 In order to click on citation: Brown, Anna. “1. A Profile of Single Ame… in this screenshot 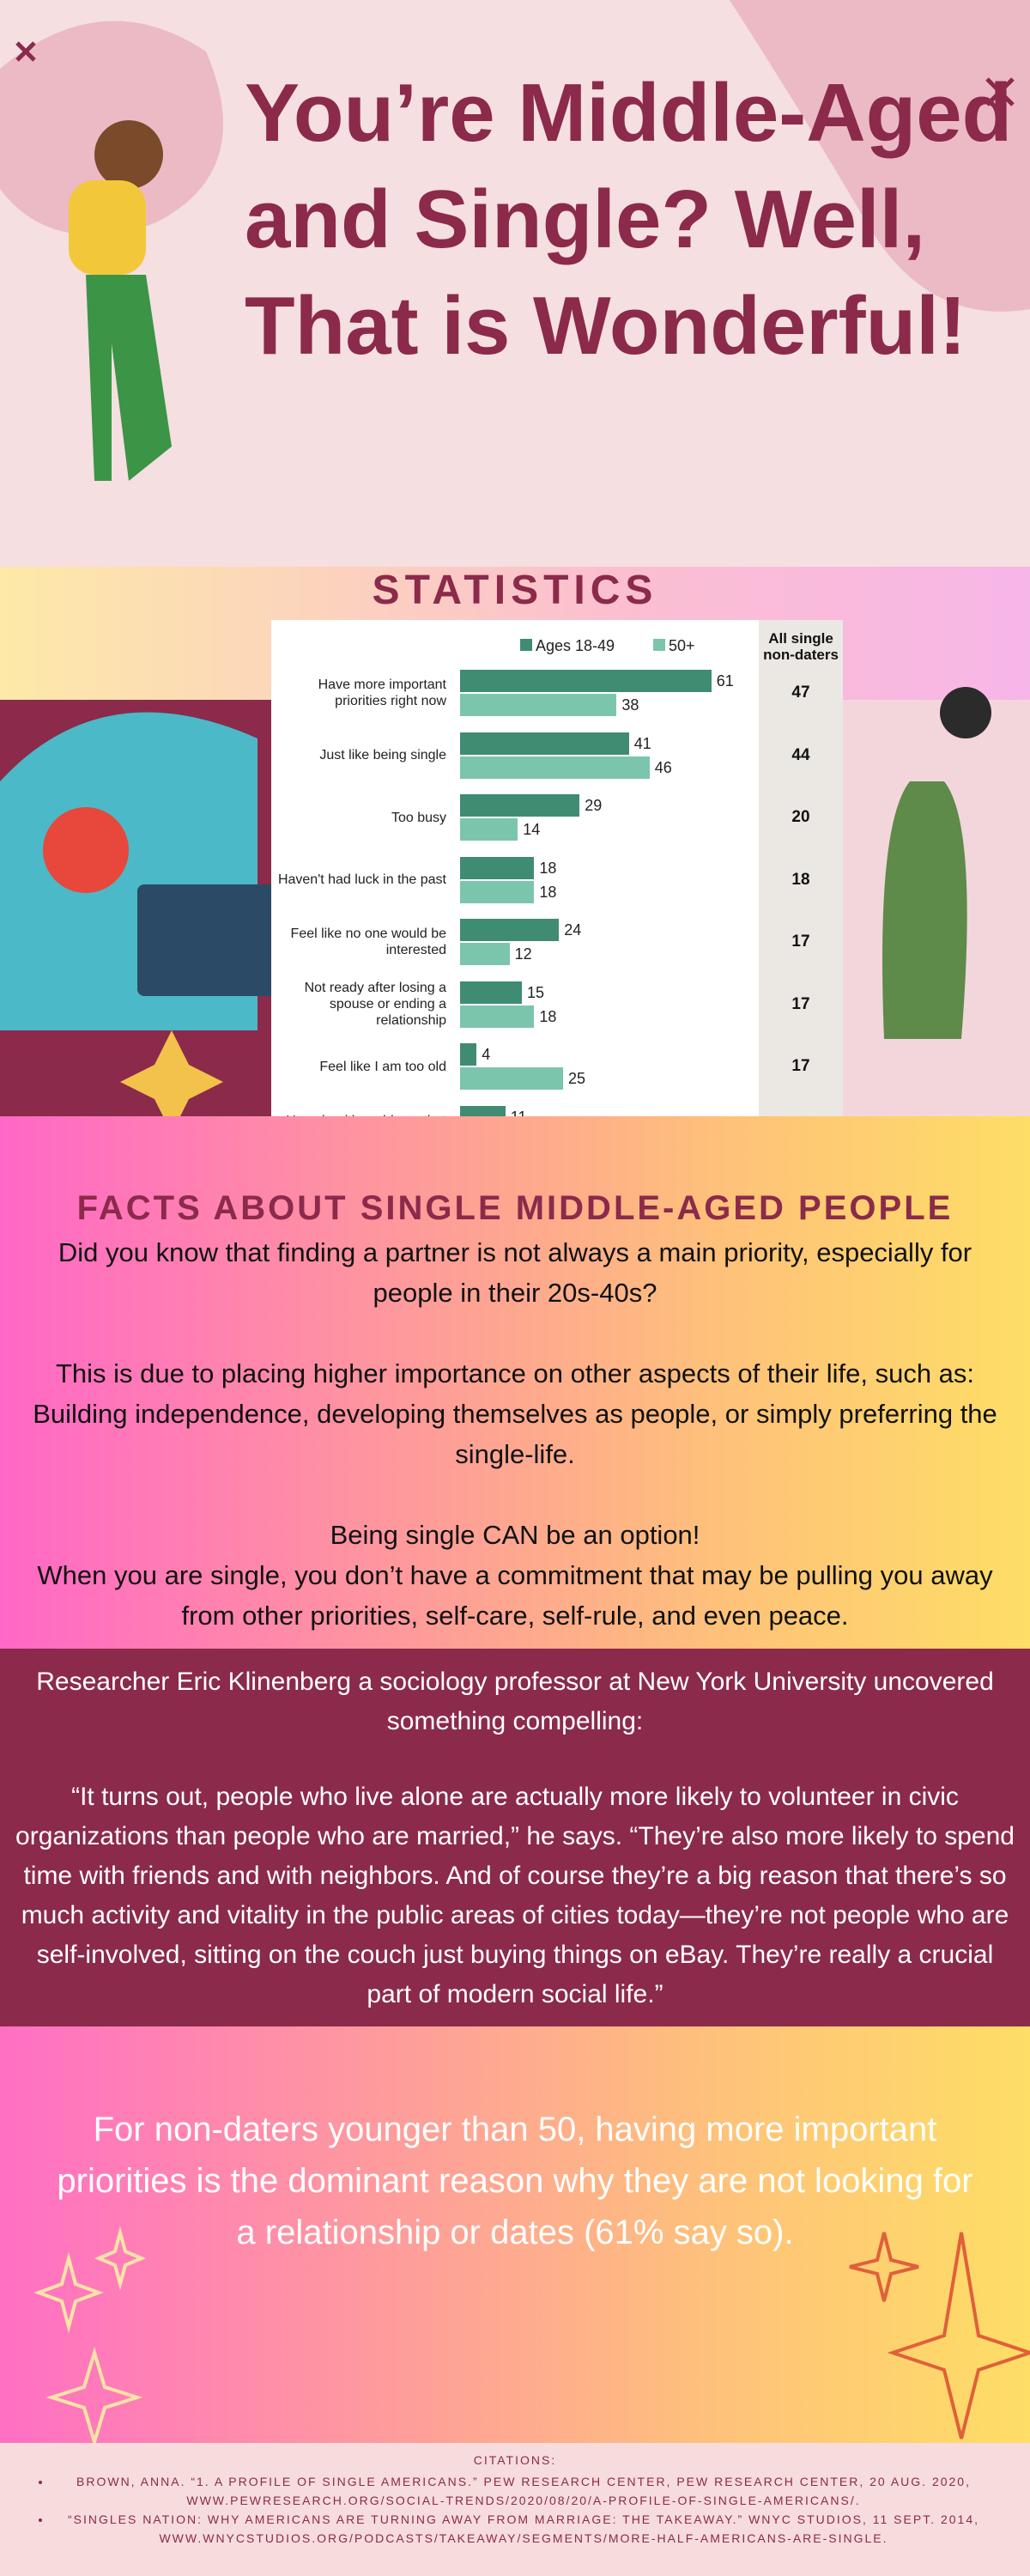, I will do `click(524, 2491)`.